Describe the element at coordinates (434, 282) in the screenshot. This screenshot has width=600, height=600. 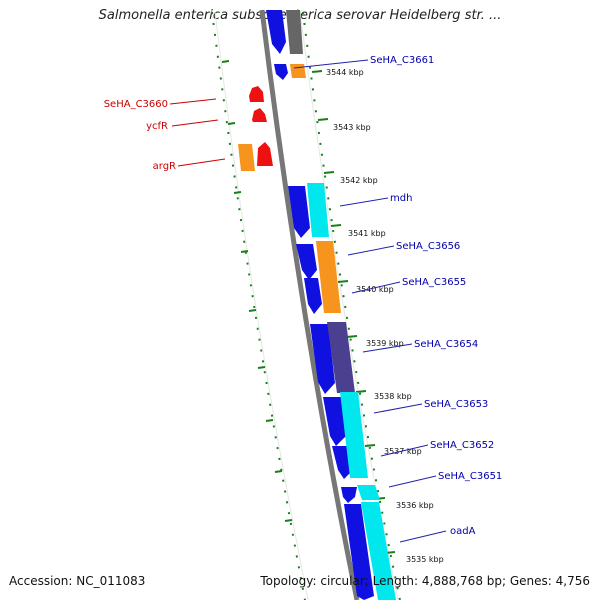
I see `label-SeHA_C3655: SeHA_C3655` at that location.